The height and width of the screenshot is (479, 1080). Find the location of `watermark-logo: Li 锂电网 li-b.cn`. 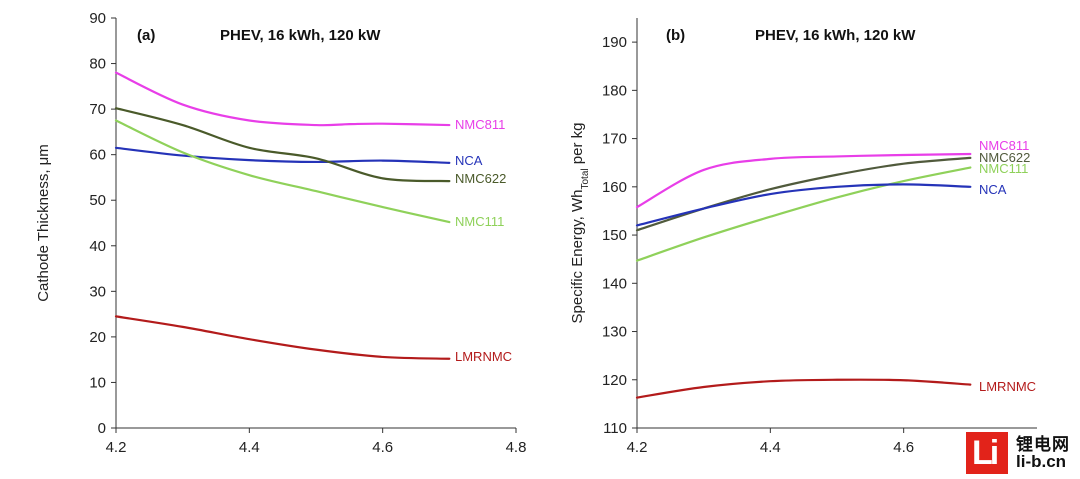

watermark-logo: Li 锂电网 li-b.cn is located at coordinates (1022, 453).